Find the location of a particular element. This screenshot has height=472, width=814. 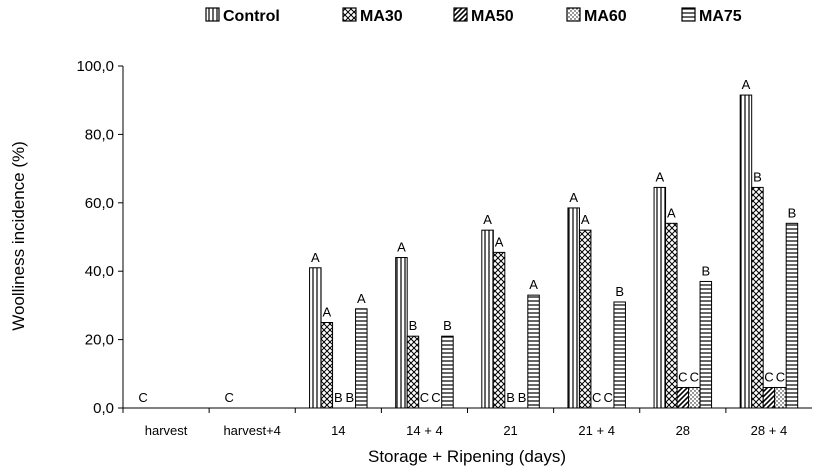

x-tick-label: harvest is located at coordinates (166, 430).